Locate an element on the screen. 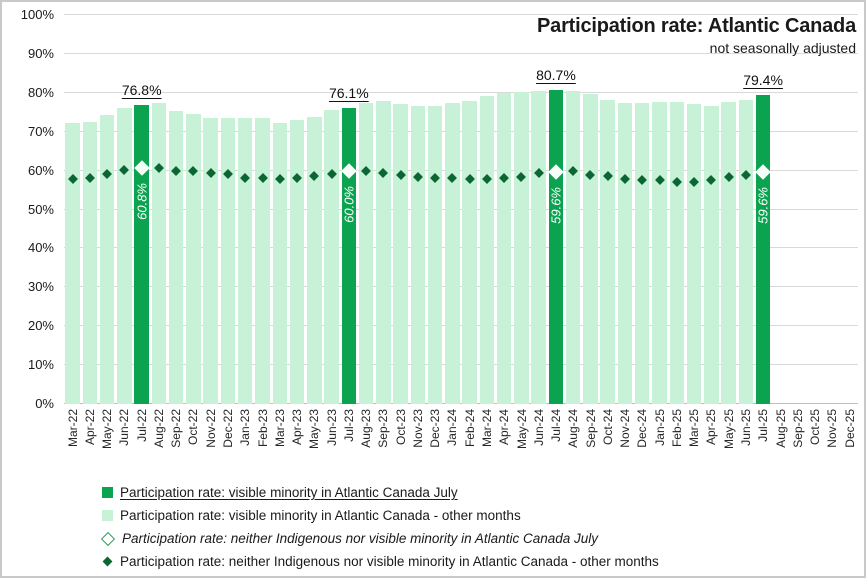 The height and width of the screenshot is (578, 866). gridline-80% is located at coordinates (461, 92).